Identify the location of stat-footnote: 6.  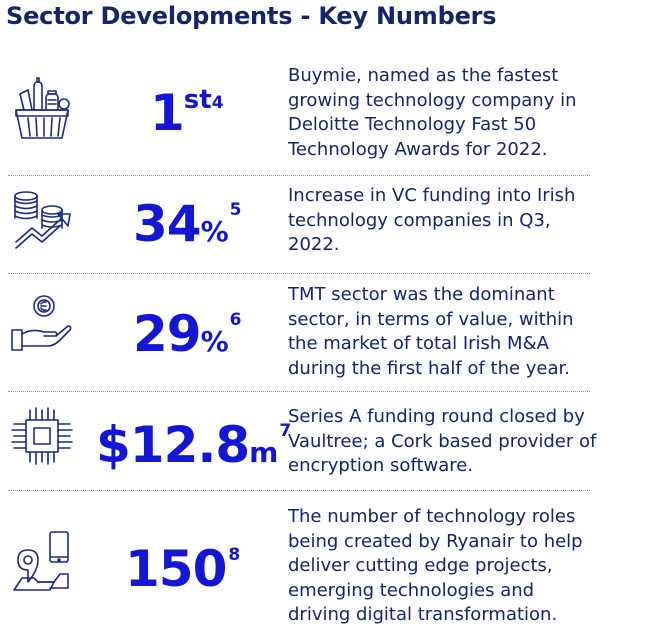
(235, 320).